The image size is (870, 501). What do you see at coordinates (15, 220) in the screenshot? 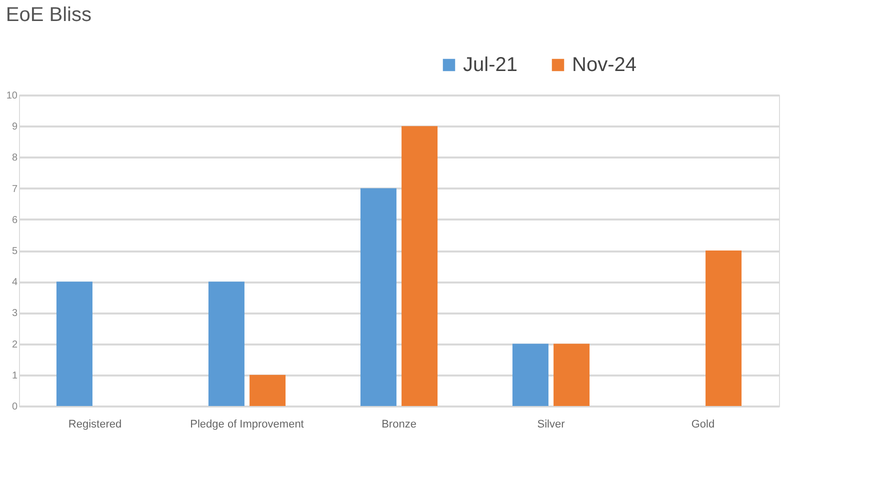
I see `y-tick-label: 6` at bounding box center [15, 220].